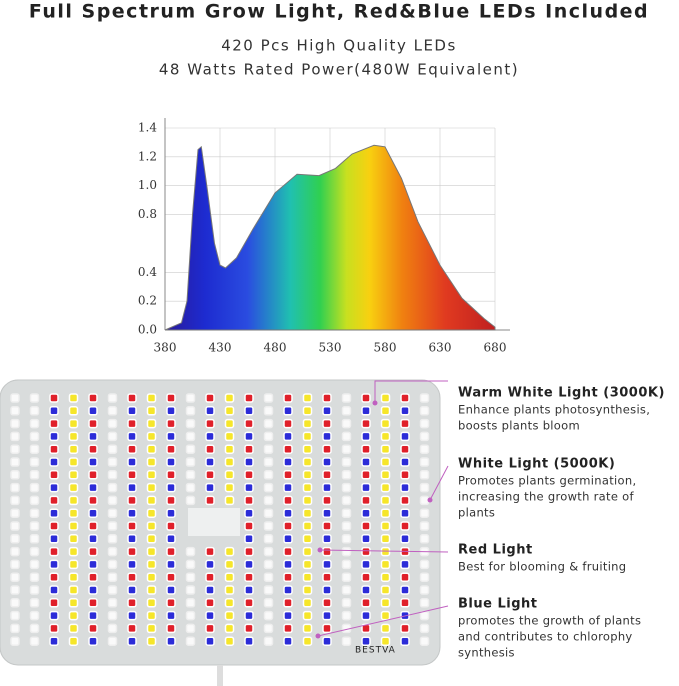 The width and height of the screenshot is (679, 686). Describe the element at coordinates (214, 522) in the screenshot. I see `driver-plate` at that location.